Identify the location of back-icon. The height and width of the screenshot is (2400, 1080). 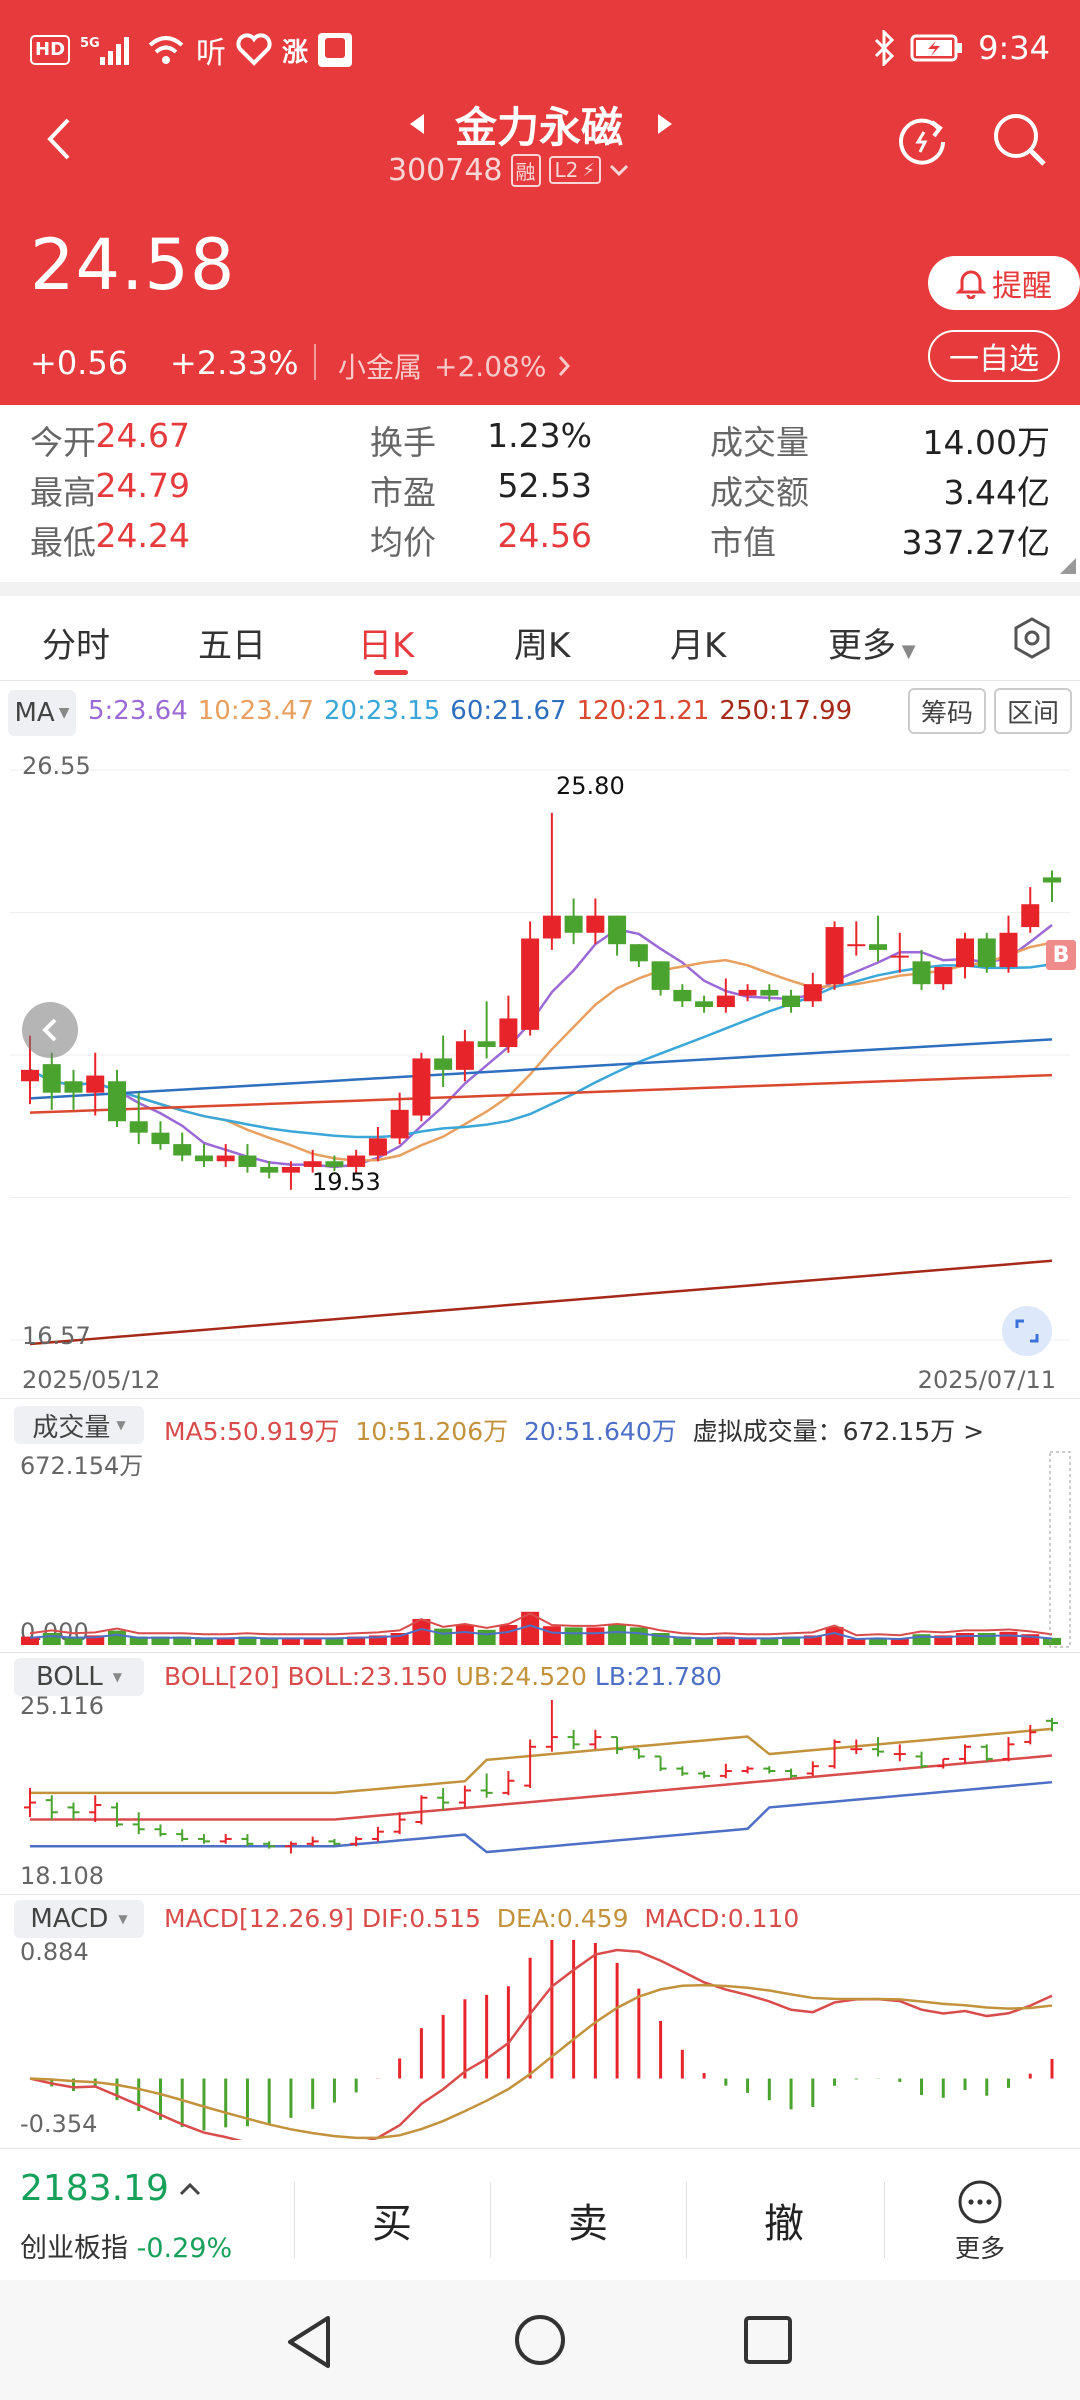
(59, 139).